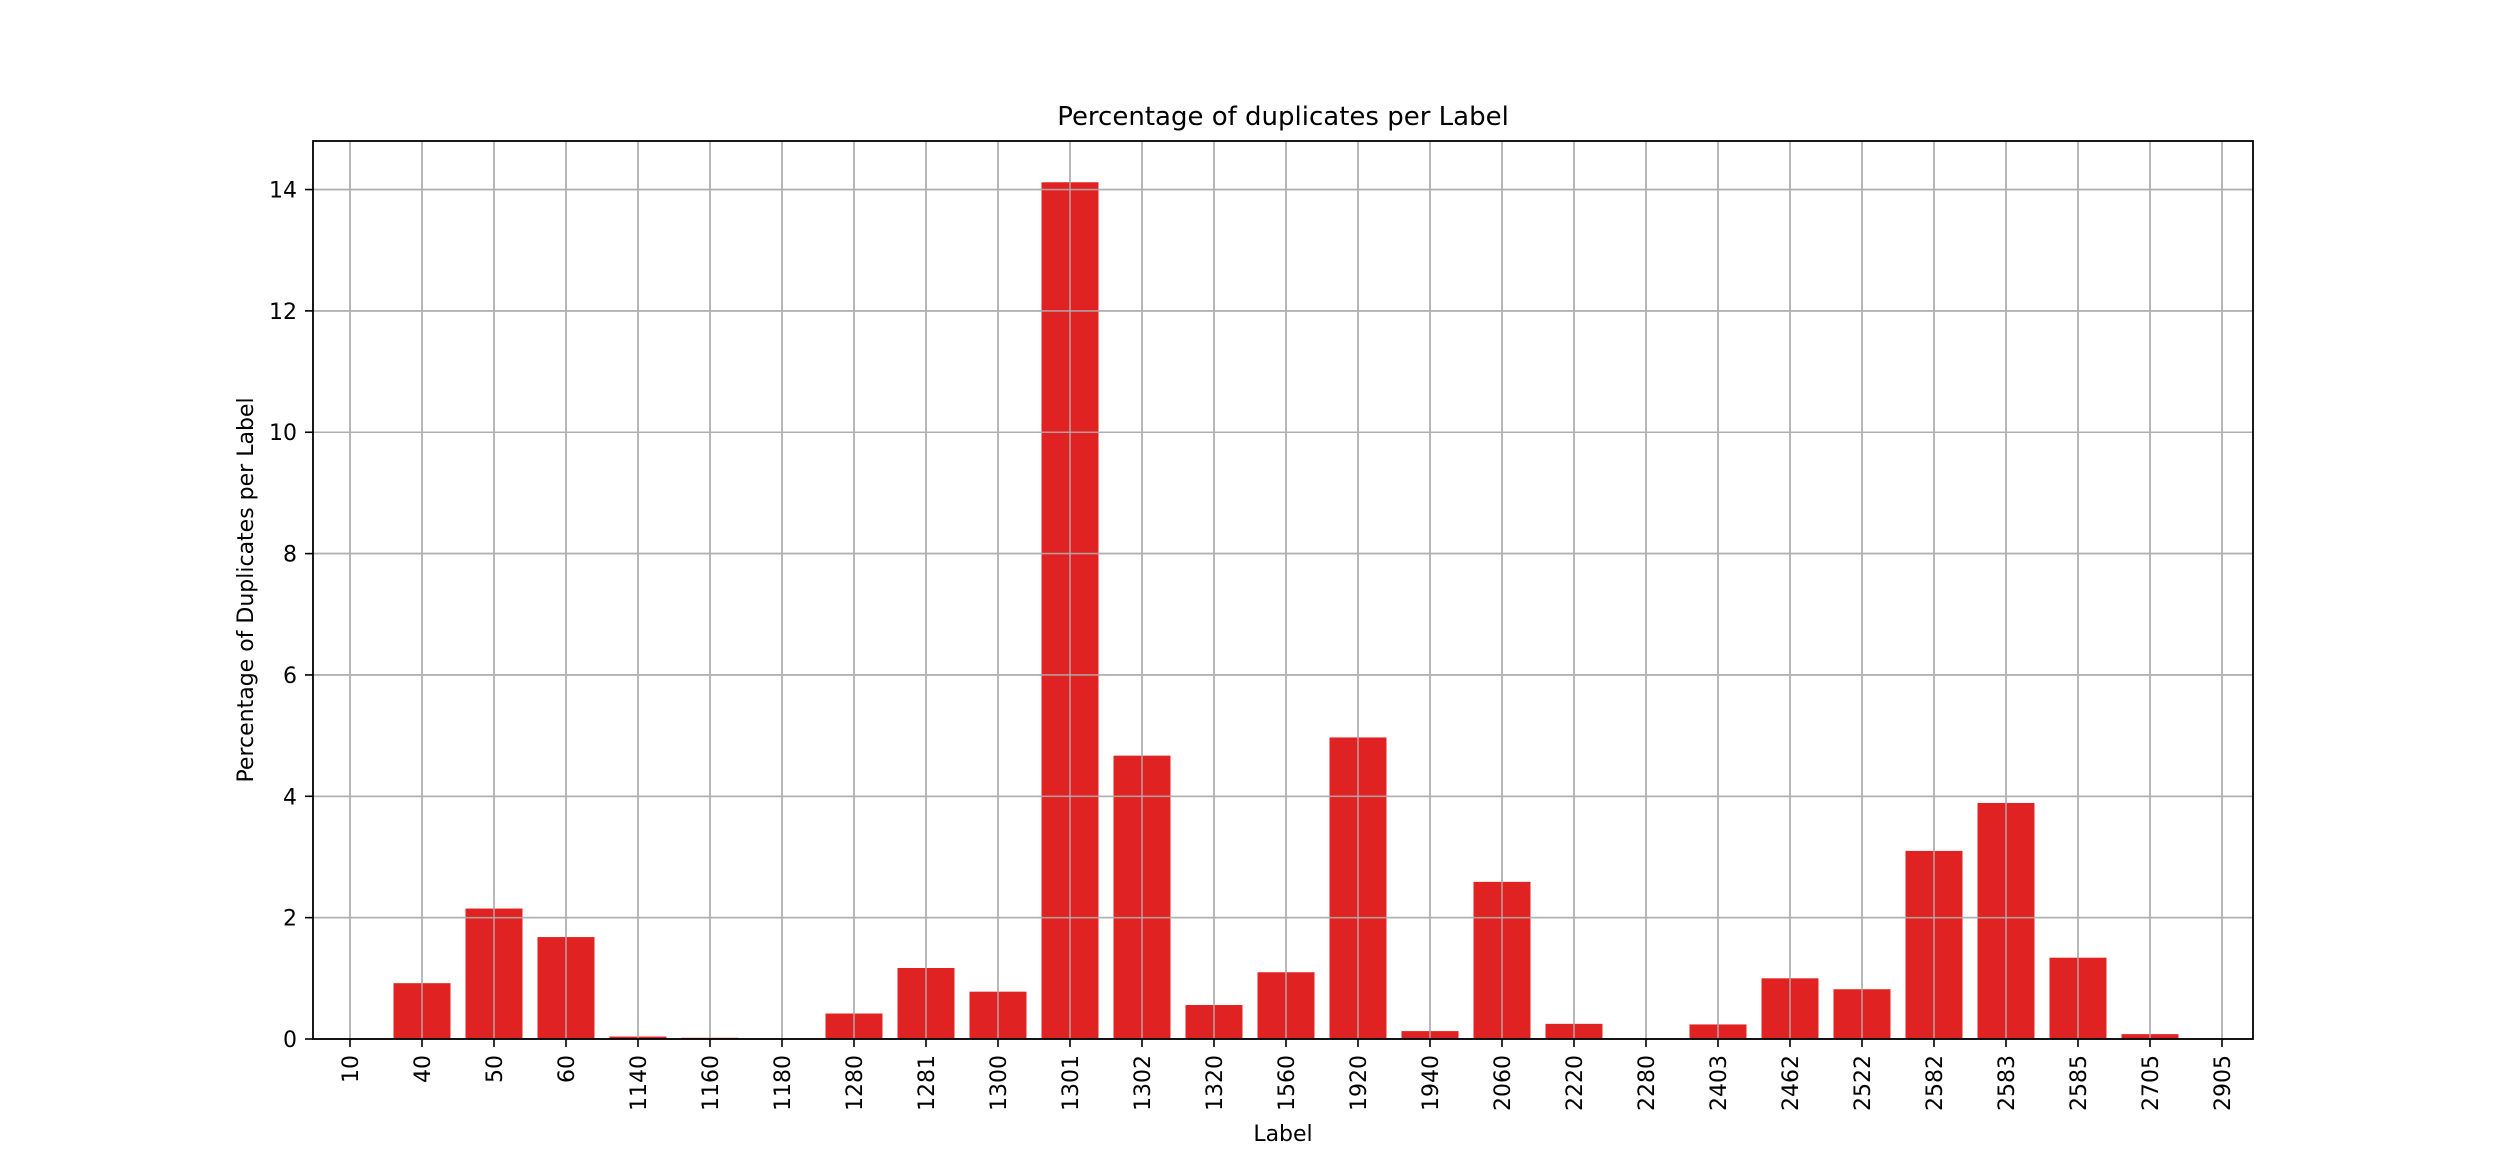 This screenshot has width=2500, height=1170. I want to click on x-axis-label: Label, so click(1282, 1134).